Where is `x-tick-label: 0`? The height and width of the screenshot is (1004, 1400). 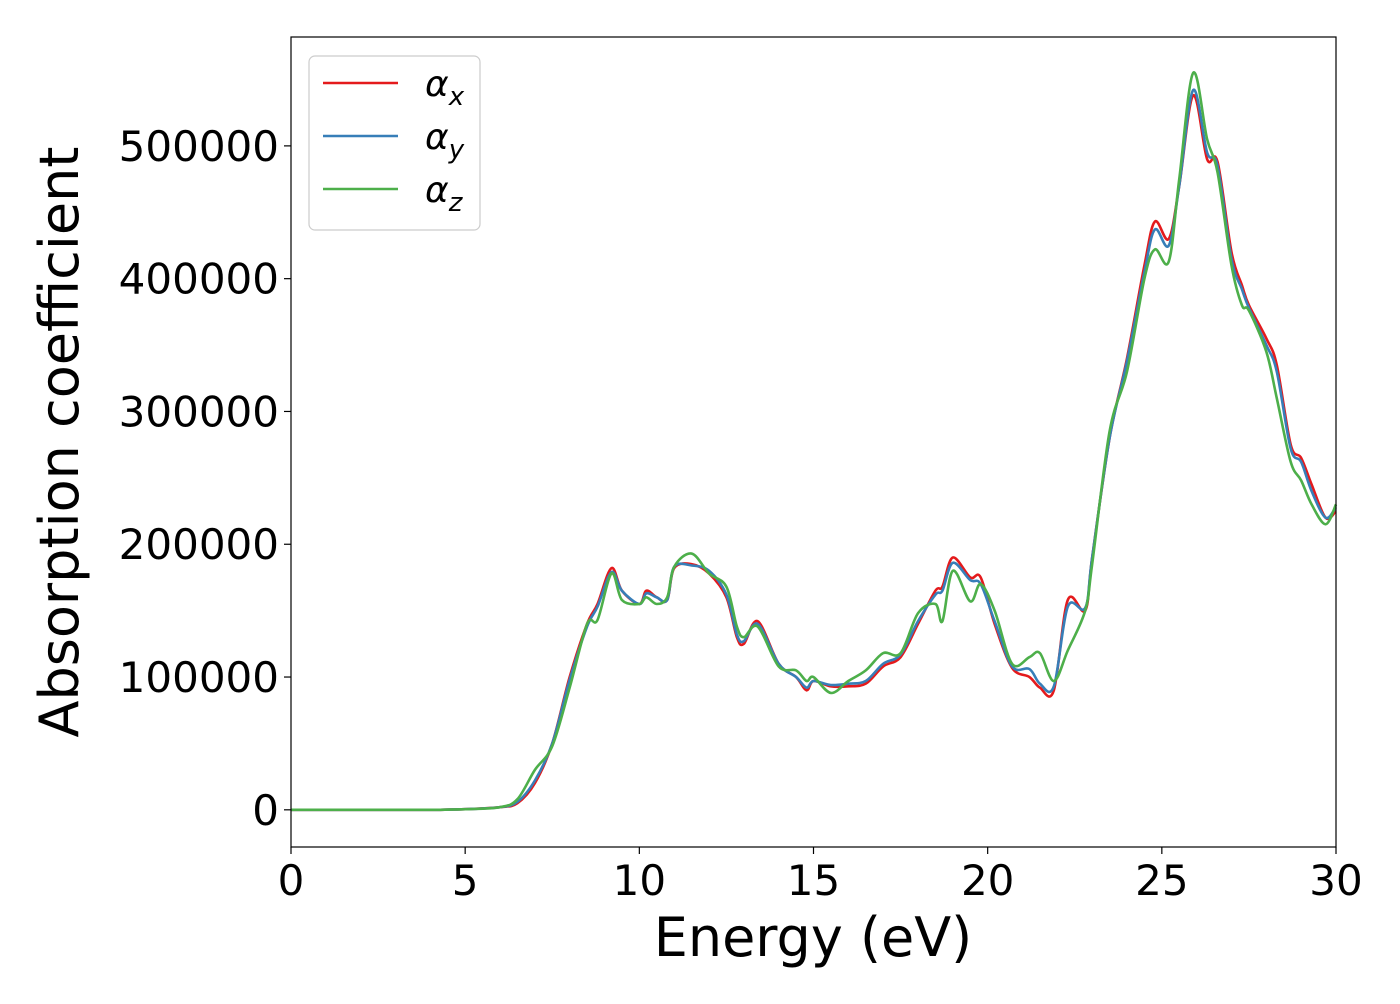 x-tick-label: 0 is located at coordinates (291, 880).